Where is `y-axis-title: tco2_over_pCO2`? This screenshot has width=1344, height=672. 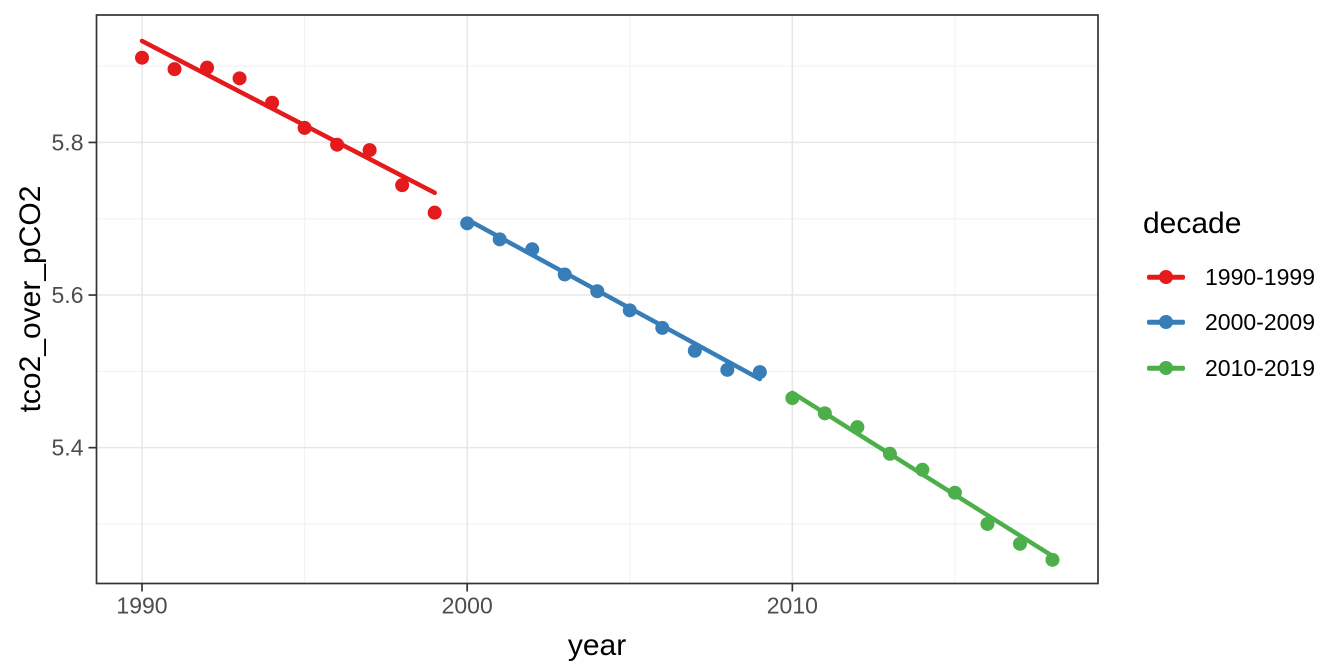
y-axis-title: tco2_over_pCO2 is located at coordinates (30, 299).